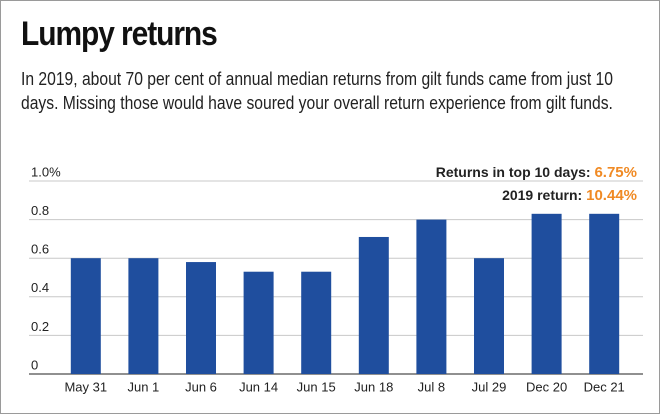  Describe the element at coordinates (201, 386) in the screenshot. I see `x-tick-label: Jun 6` at that location.